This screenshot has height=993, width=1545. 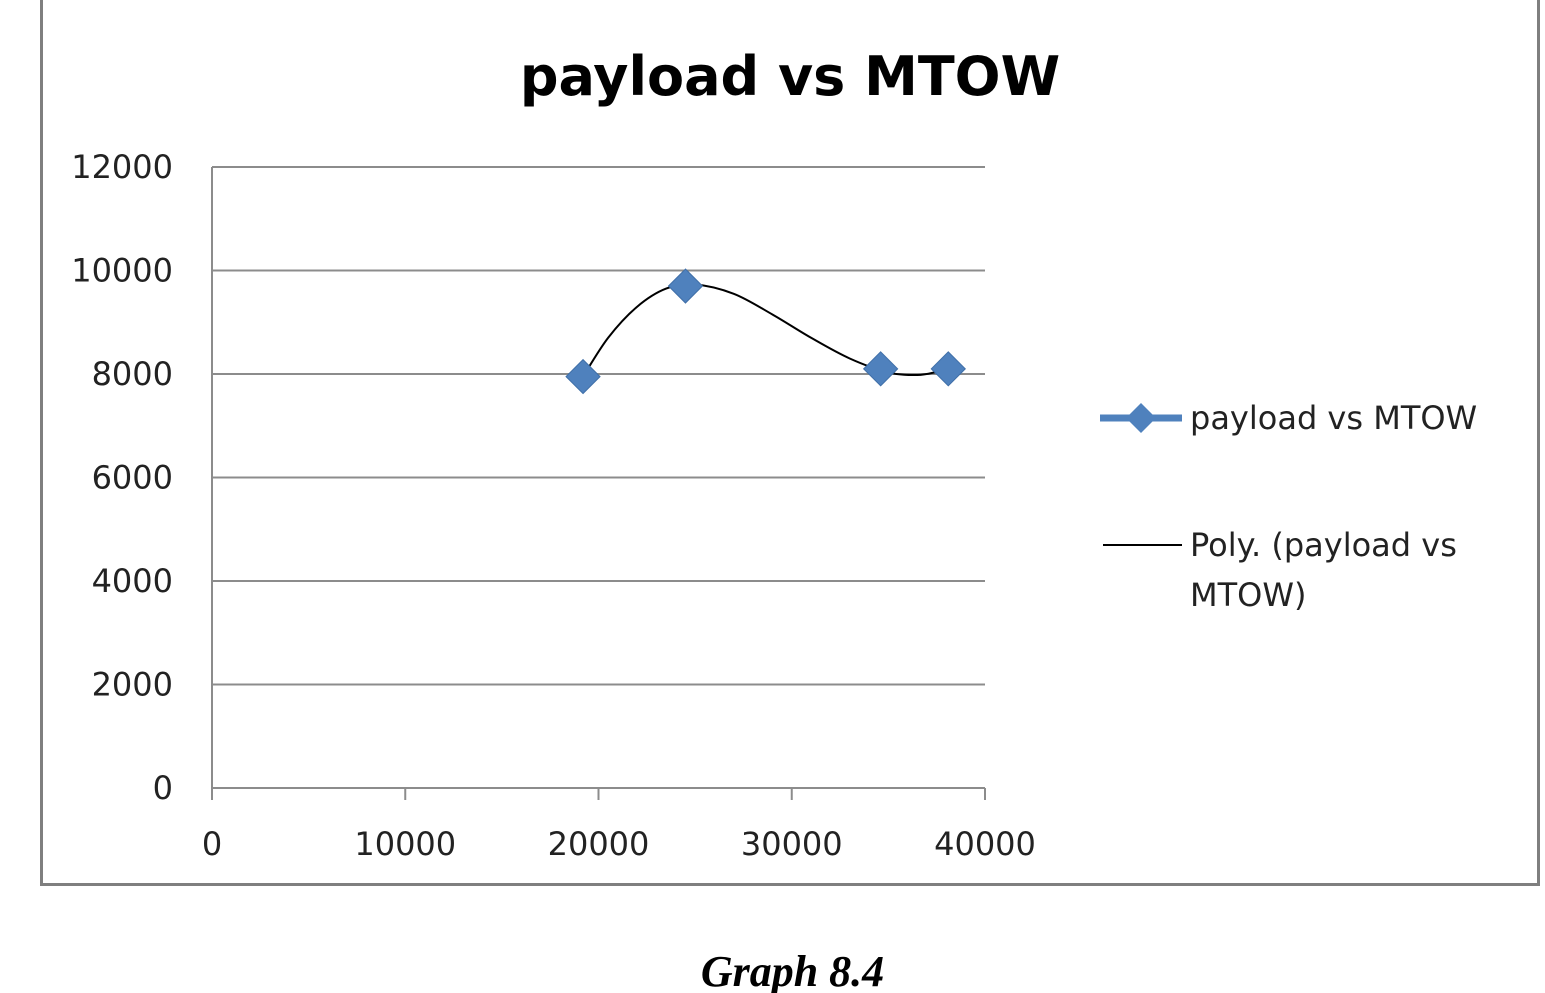 I want to click on figure-caption: Graph 8.4, so click(x=792, y=970).